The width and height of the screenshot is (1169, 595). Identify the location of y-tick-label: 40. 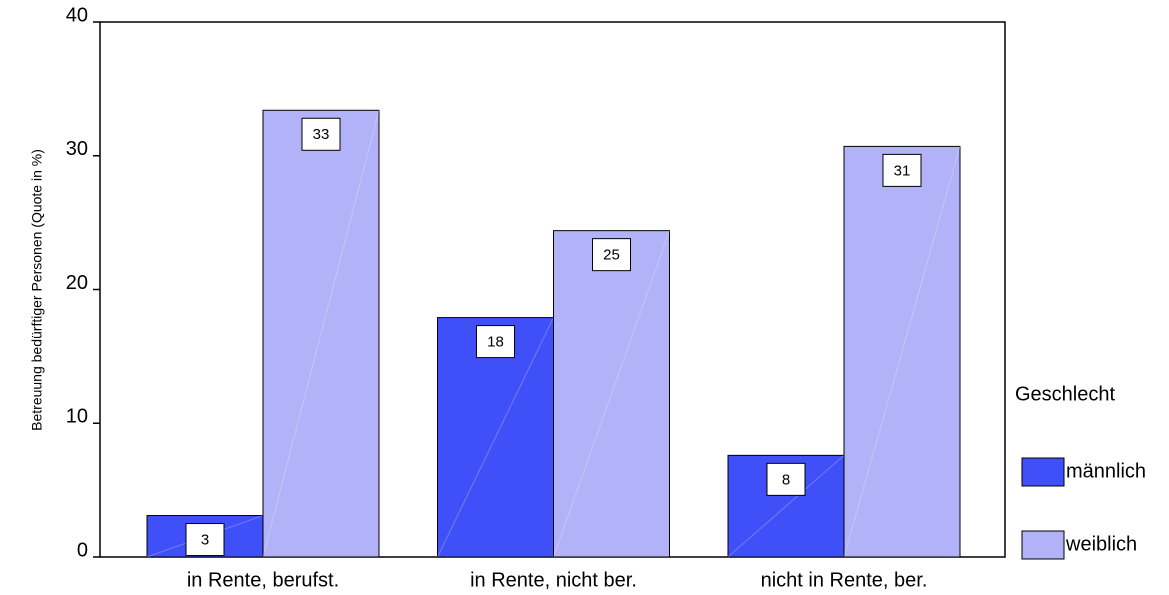
(77, 15).